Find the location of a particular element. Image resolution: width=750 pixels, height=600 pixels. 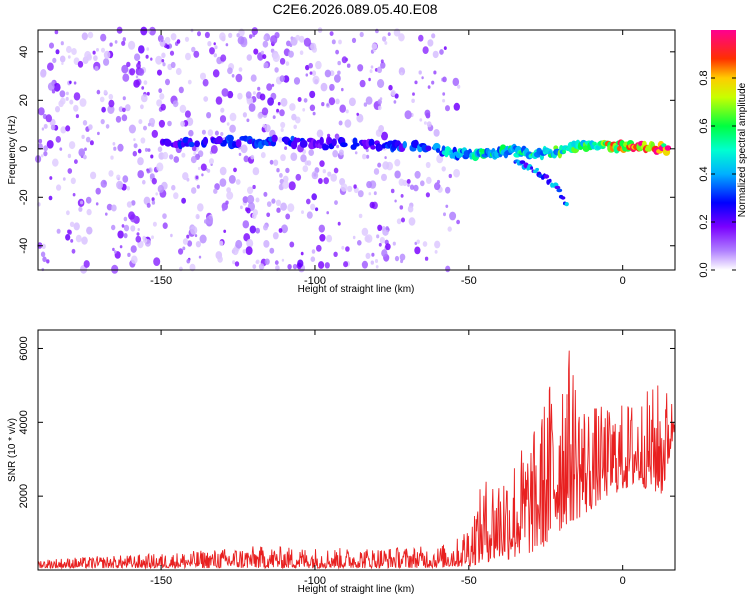

snr-x-tick-label: -150 is located at coordinates (161, 581).